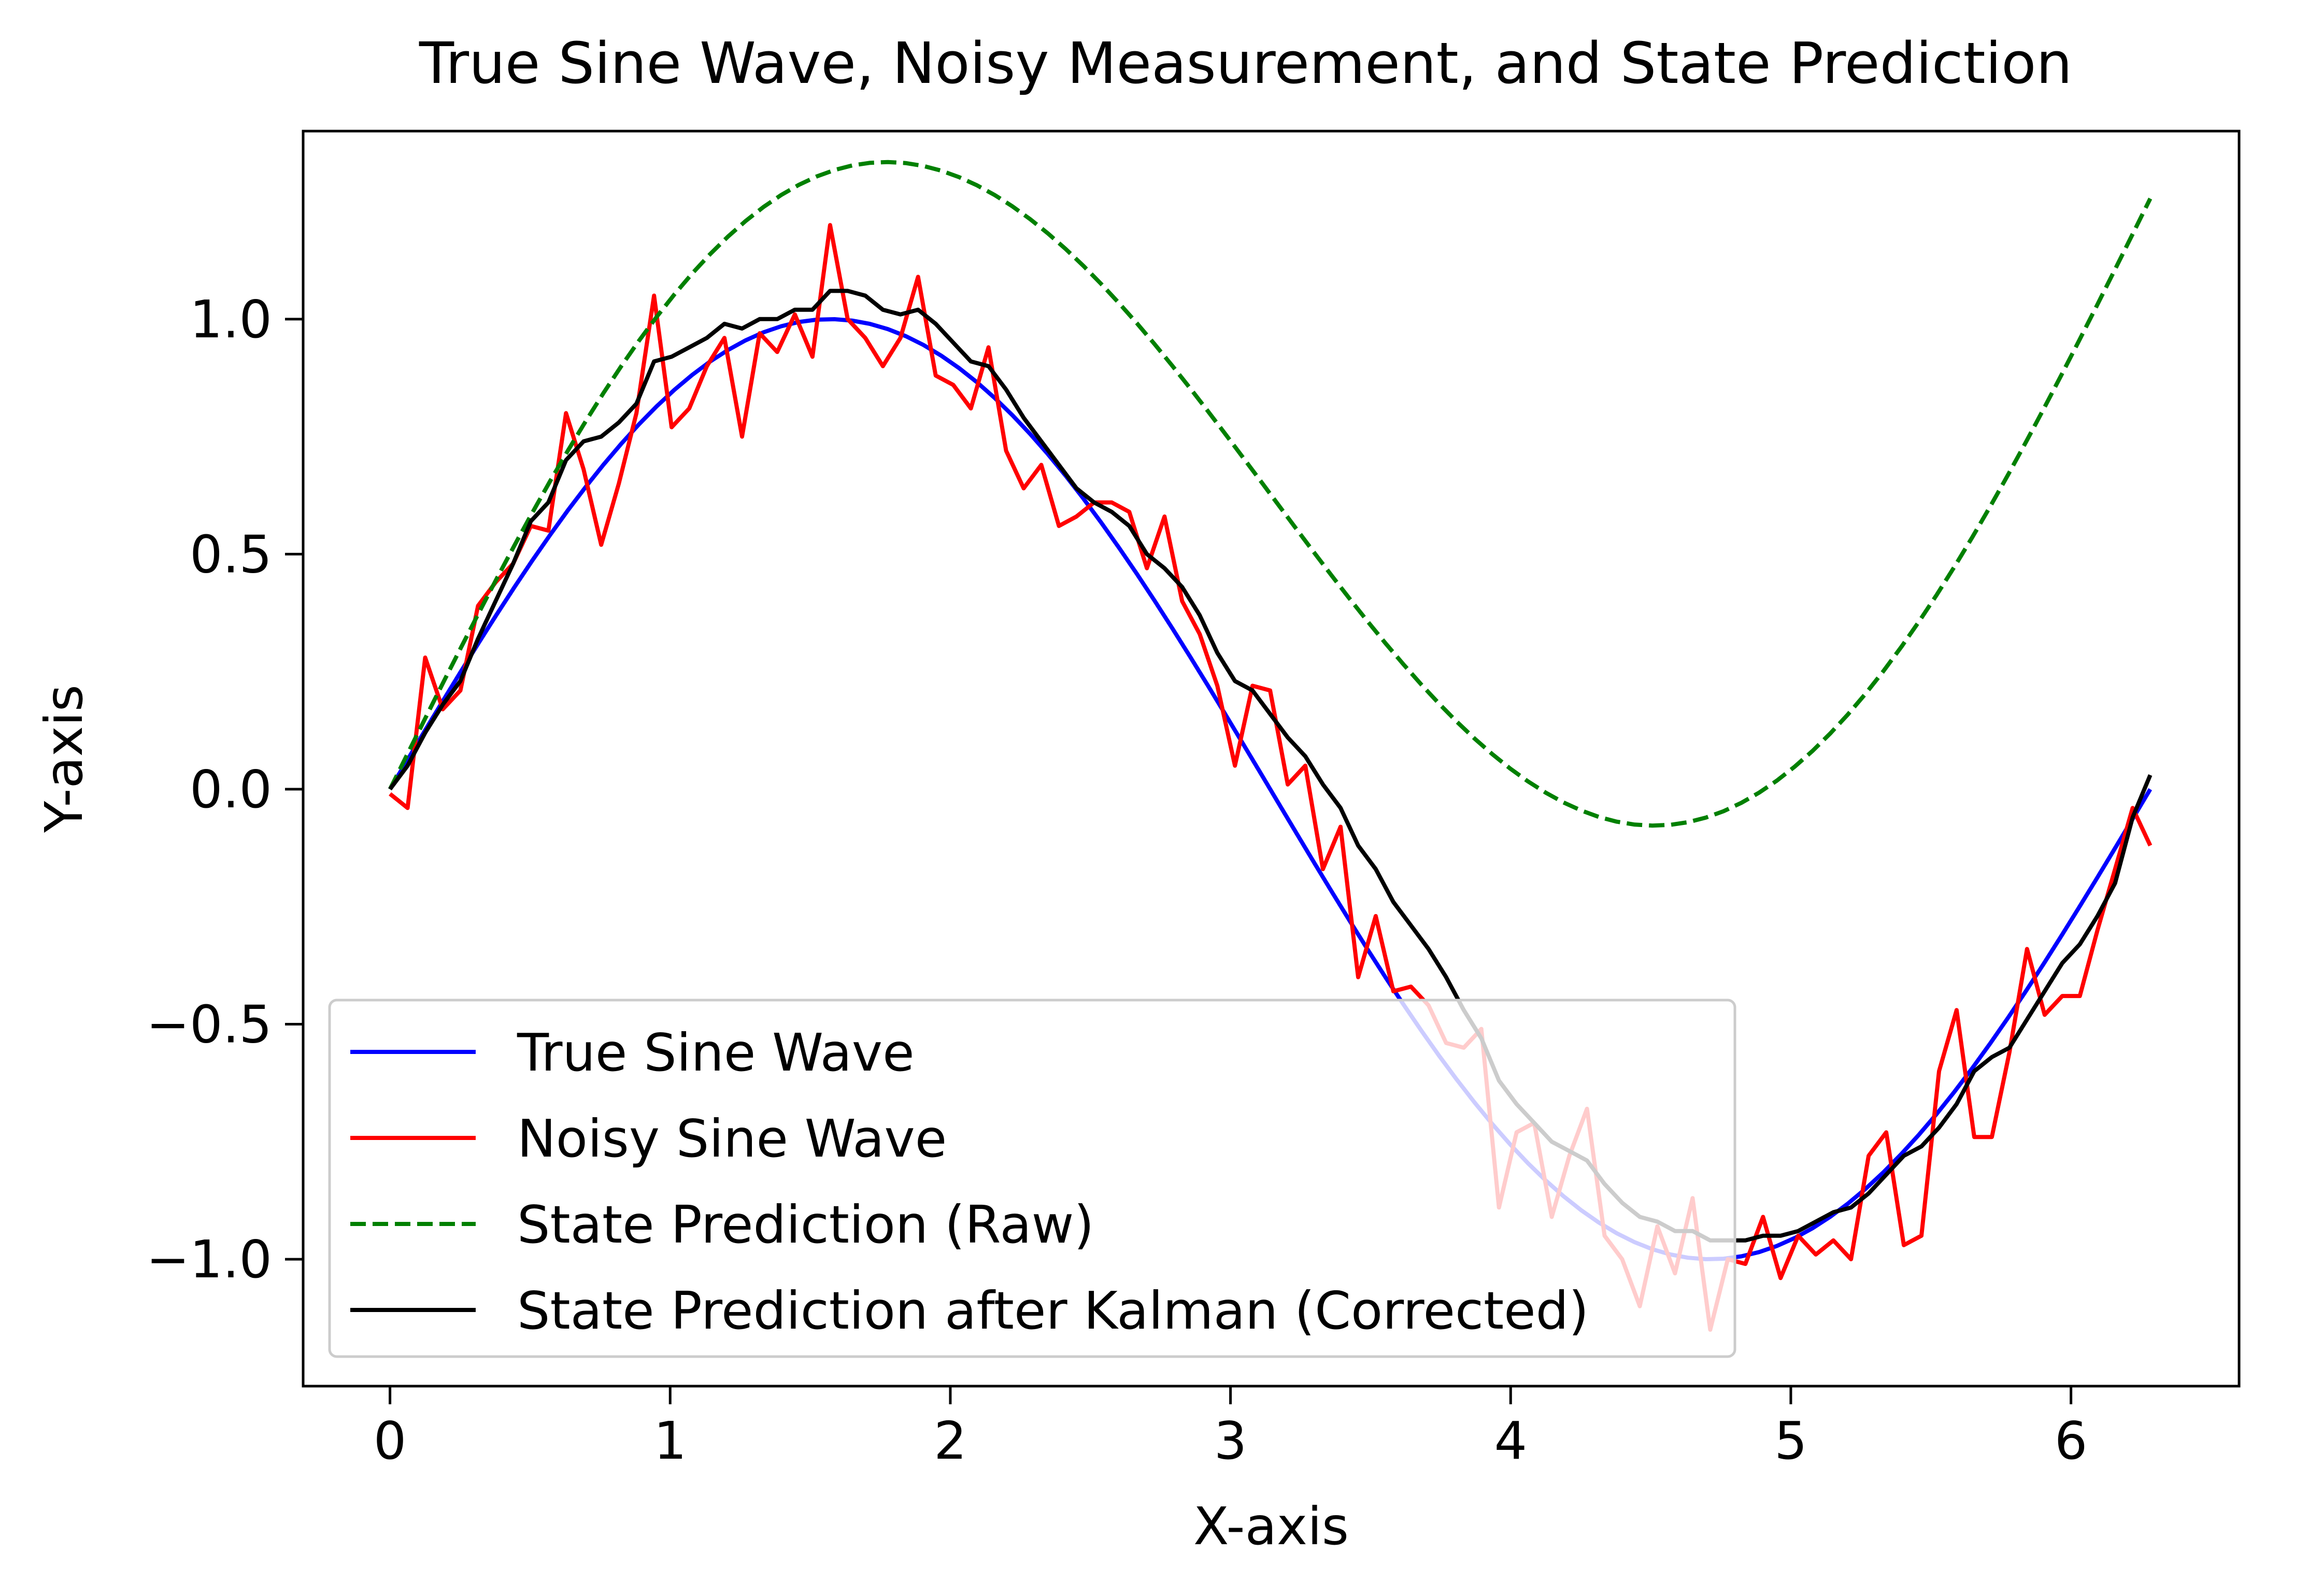 The height and width of the screenshot is (1596, 2308). What do you see at coordinates (1790, 1440) in the screenshot?
I see `x-tick-label: 5` at bounding box center [1790, 1440].